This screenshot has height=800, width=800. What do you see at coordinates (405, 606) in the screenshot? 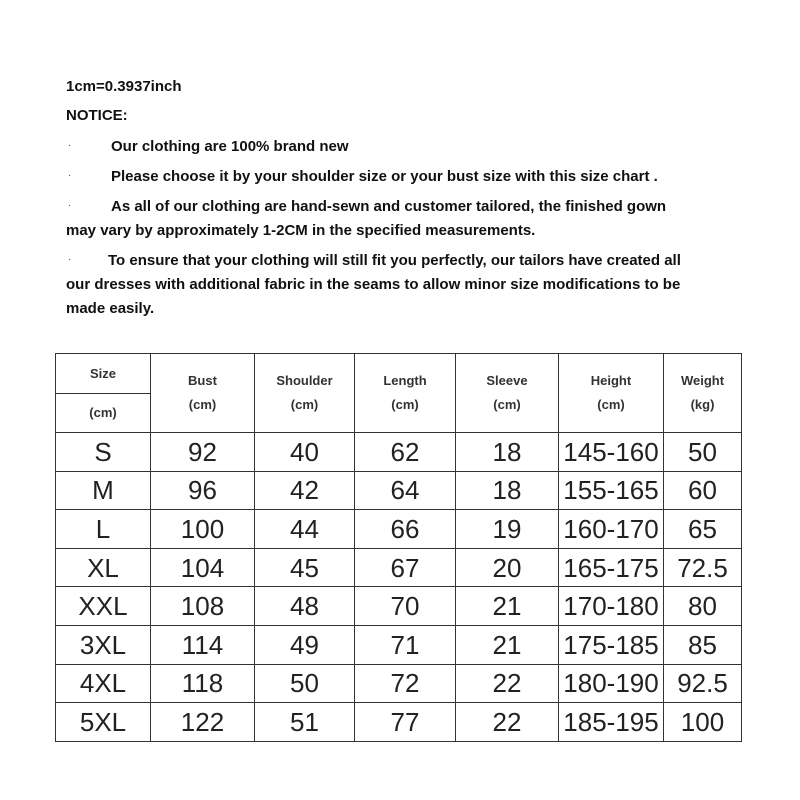
I see `value-cell: 70` at bounding box center [405, 606].